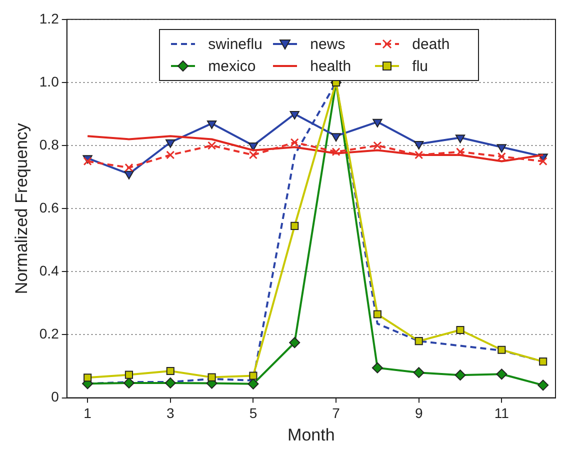 The image size is (570, 454). I want to click on legend-label: news, so click(328, 44).